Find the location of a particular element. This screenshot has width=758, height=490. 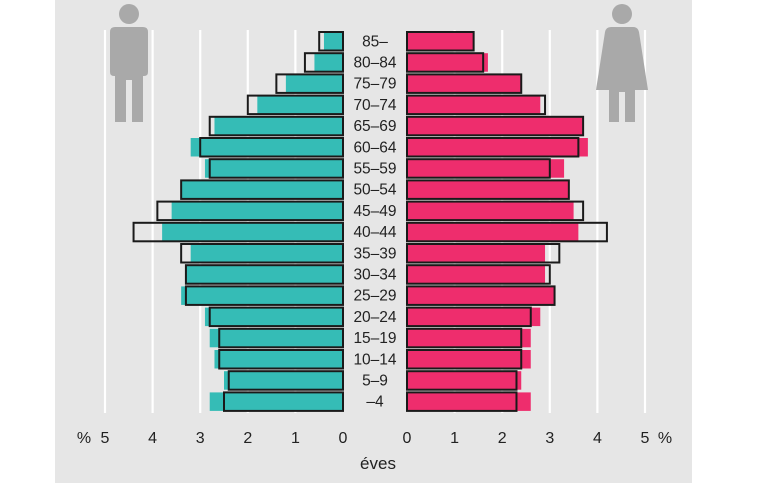

age-label-20-24: 20–24 is located at coordinates (374, 317).